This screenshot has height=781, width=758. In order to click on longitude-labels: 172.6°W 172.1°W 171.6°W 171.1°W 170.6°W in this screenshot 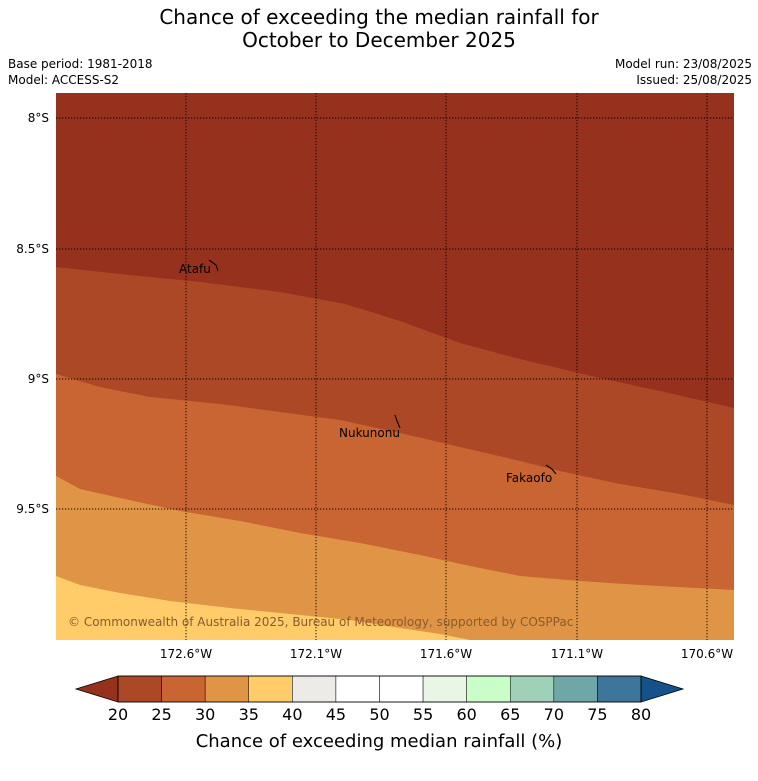, I will do `click(446, 654)`.